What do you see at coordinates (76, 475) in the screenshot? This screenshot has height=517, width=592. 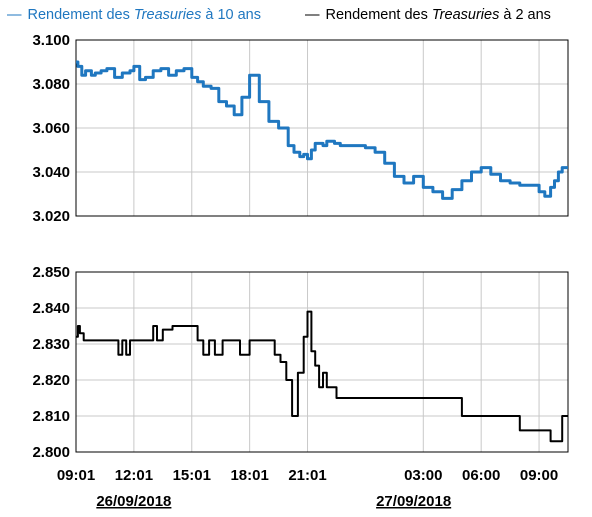 I see `xtick-label-0: 09:01` at bounding box center [76, 475].